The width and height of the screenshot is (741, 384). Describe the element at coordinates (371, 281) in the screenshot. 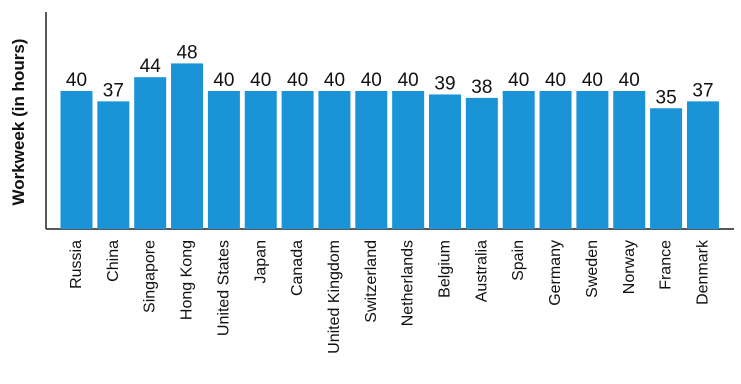

I see `category-label-switzerland: Switzerland` at that location.